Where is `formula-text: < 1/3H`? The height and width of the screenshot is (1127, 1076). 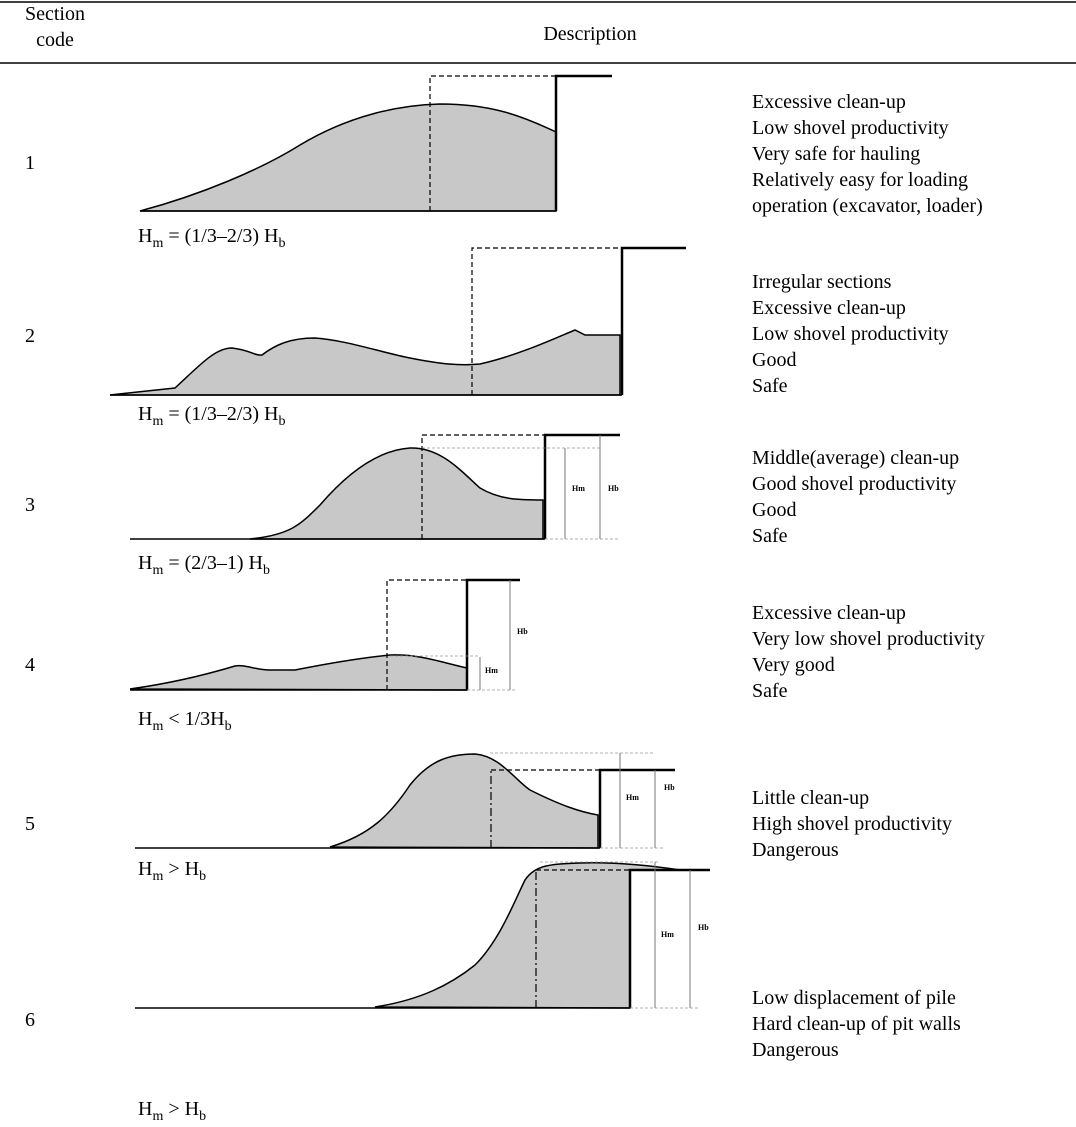
formula-text: < 1/3H is located at coordinates (193, 719).